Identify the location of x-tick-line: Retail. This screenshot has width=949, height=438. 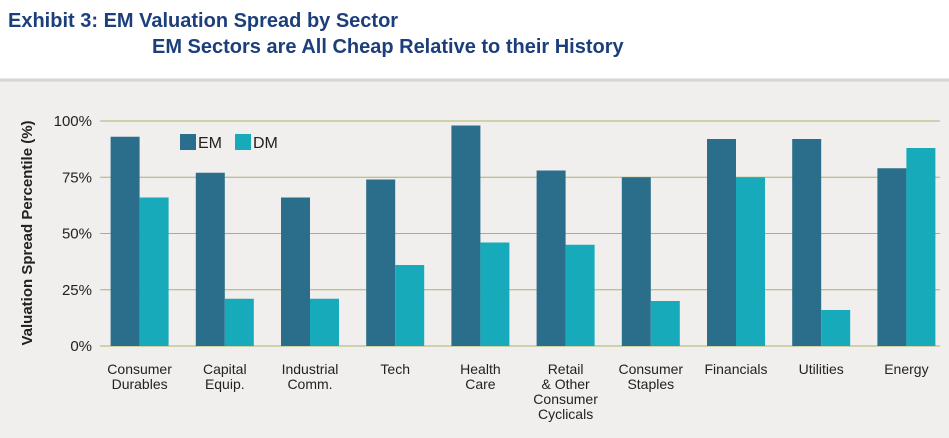
(566, 369).